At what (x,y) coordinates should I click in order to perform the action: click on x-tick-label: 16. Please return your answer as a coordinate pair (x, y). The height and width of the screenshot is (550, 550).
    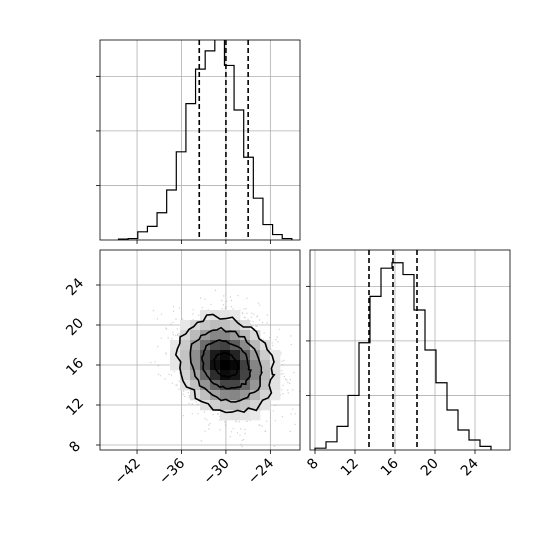
    Looking at the image, I should click on (390, 467).